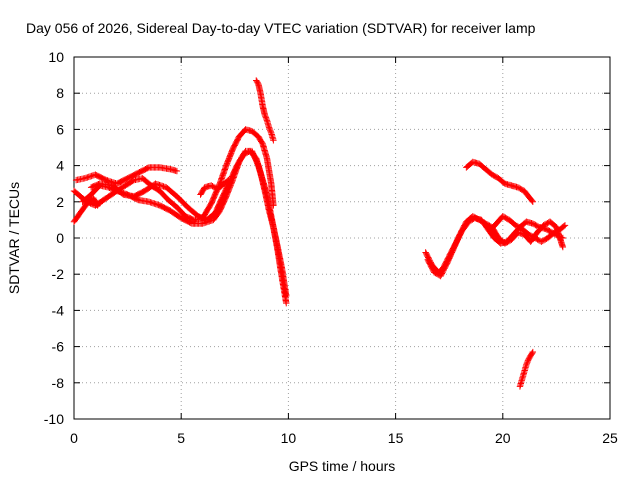  What do you see at coordinates (58, 347) in the screenshot?
I see `y-tick-label: -6` at bounding box center [58, 347].